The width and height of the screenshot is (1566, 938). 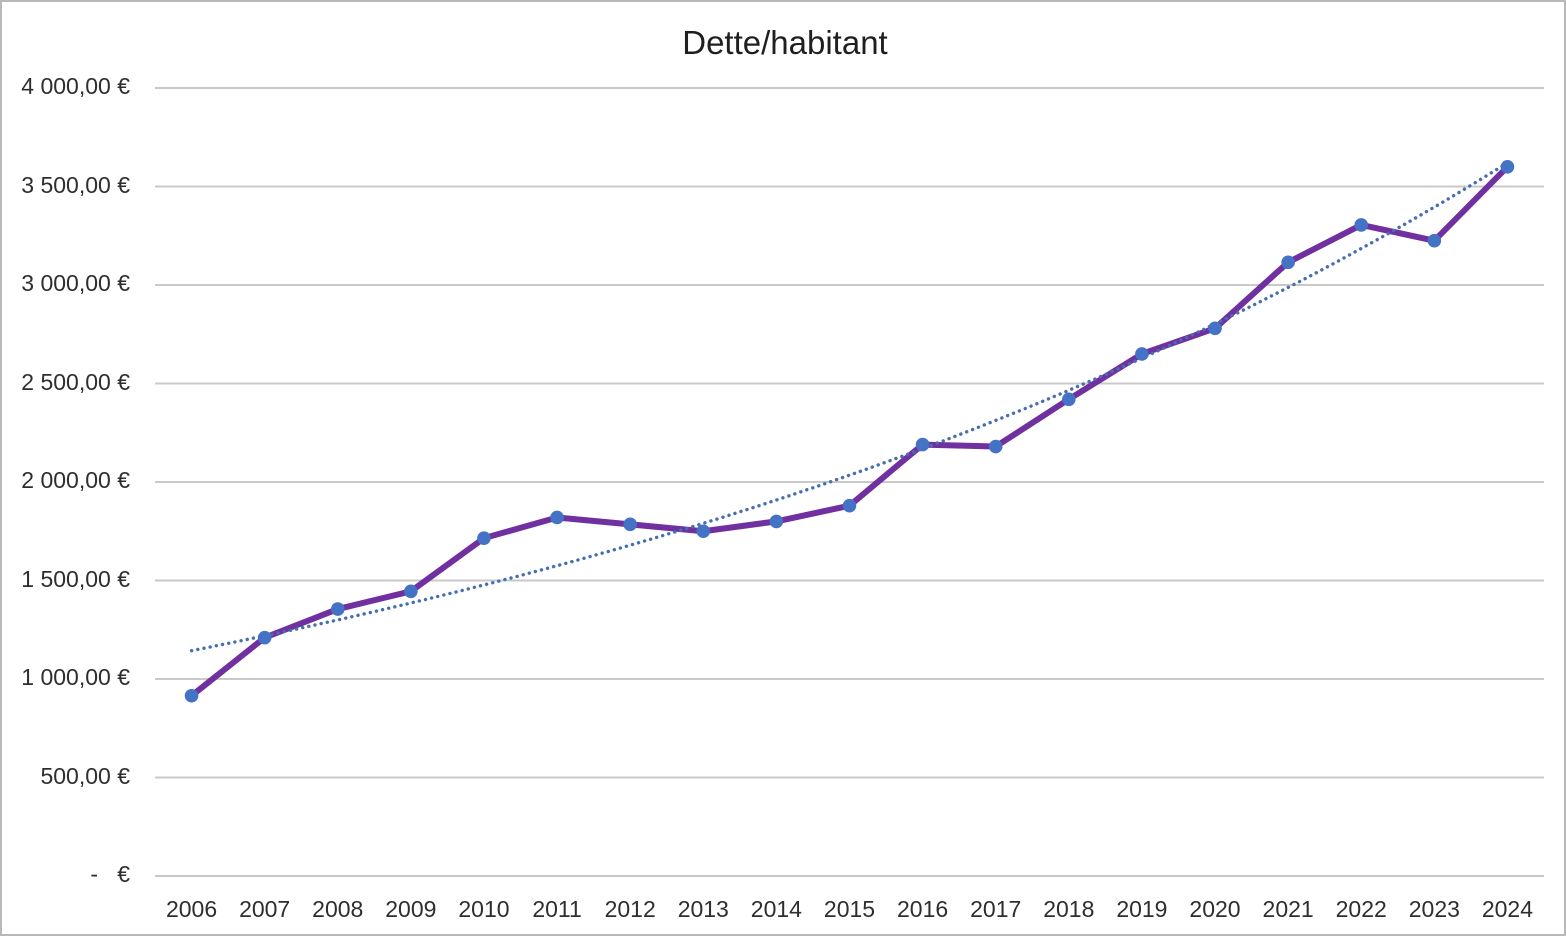 I want to click on x-axis-tick-label: 2024, so click(x=1507, y=909).